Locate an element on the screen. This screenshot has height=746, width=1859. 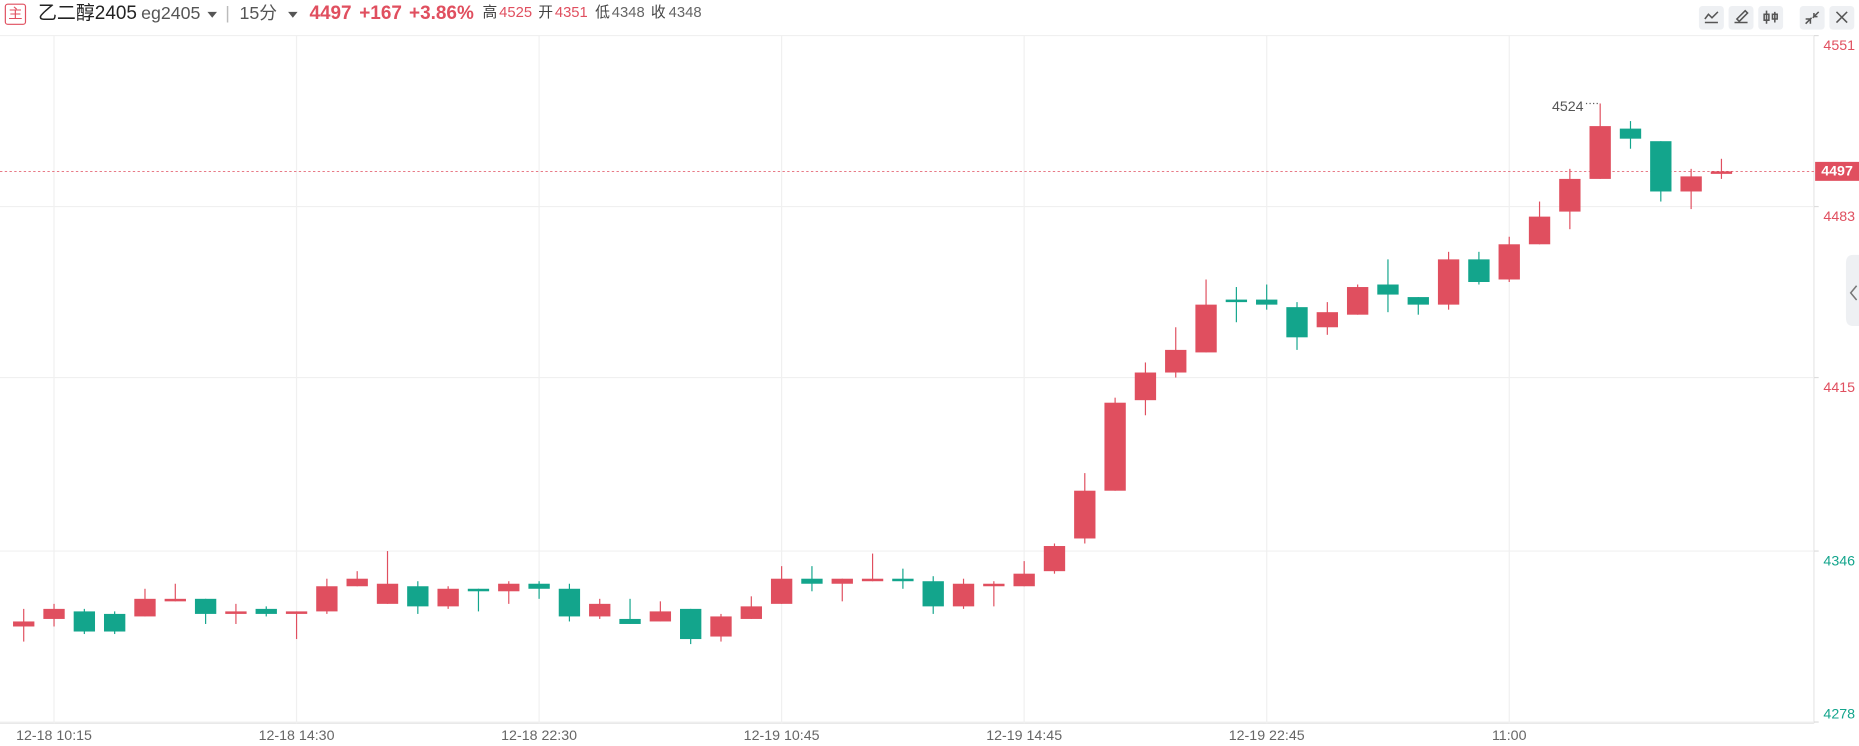
last-price-tag-label: 4497 is located at coordinates (1837, 172).